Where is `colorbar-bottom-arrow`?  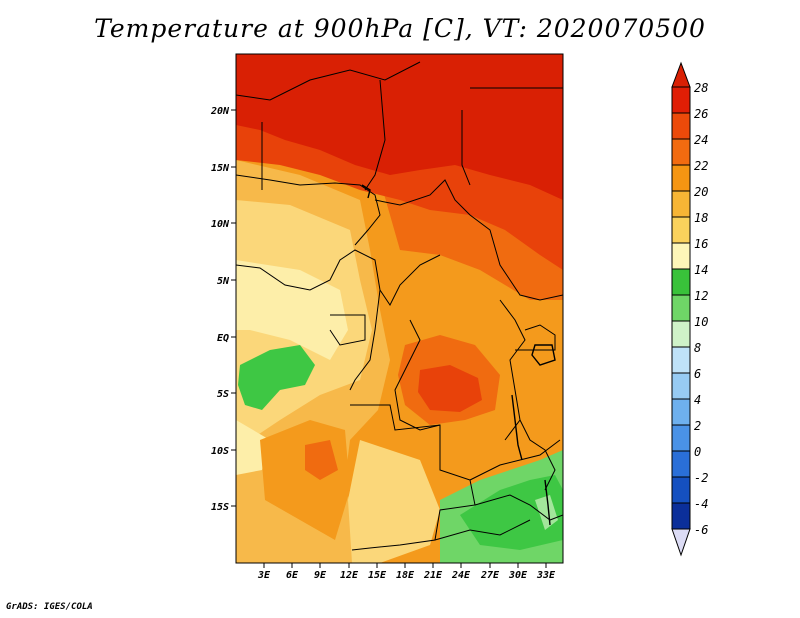
colorbar-bottom-arrow is located at coordinates (681, 542).